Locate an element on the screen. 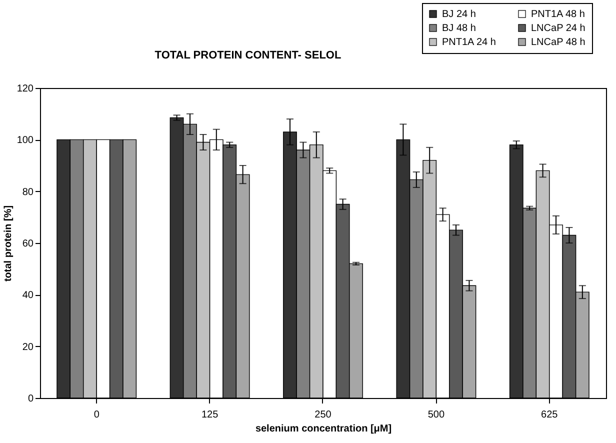 This screenshot has height=443, width=616. legend-label: LNCaP 24 h is located at coordinates (558, 28).